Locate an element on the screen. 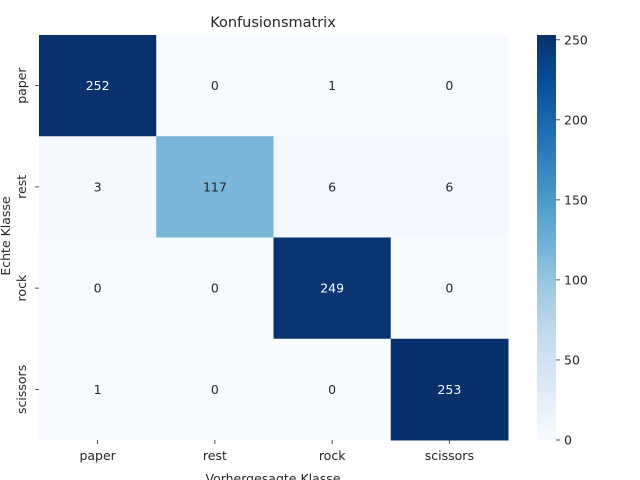 This screenshot has height=480, width=640. x-tick-label: rest is located at coordinates (215, 455).